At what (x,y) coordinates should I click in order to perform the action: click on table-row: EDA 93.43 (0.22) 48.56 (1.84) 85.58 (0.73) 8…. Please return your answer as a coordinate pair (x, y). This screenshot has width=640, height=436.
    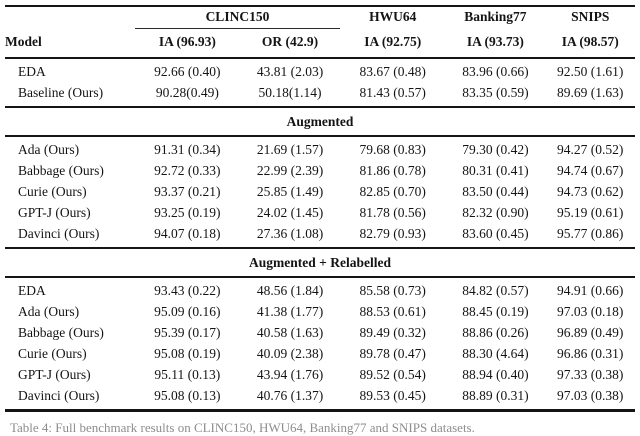
    Looking at the image, I should click on (320, 289).